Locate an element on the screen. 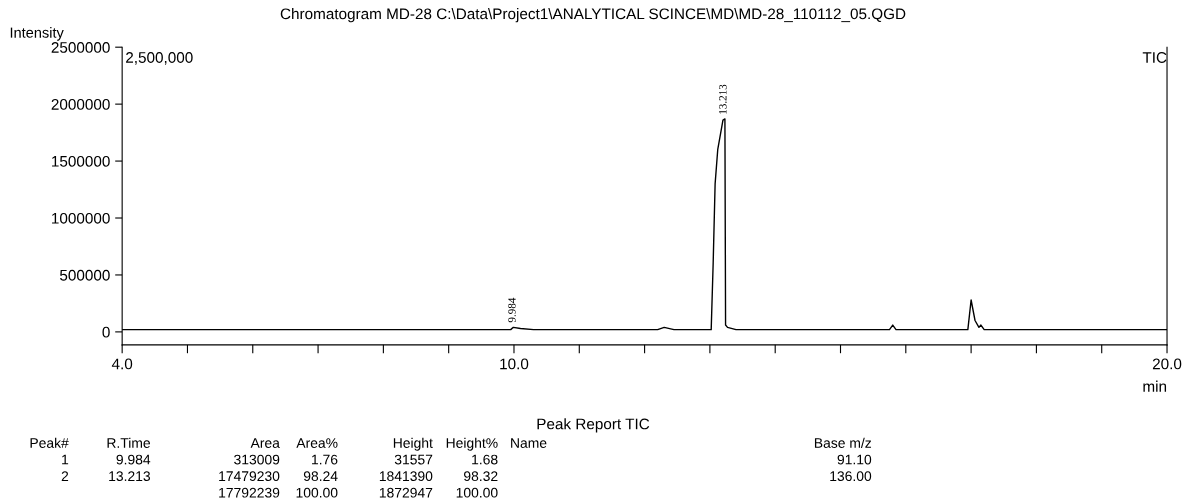 The width and height of the screenshot is (1186, 502). chart-title: Chromatogram MD-28 C:\Data\Project1\ANALYTICAL SCINCE\MD\MD-28_110112_05.QGD is located at coordinates (593, 15).